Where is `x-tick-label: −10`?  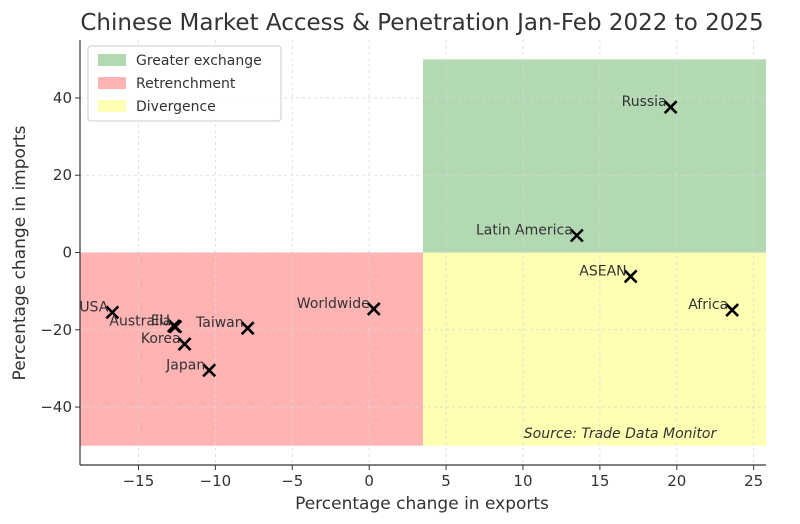
x-tick-label: −10 is located at coordinates (216, 481).